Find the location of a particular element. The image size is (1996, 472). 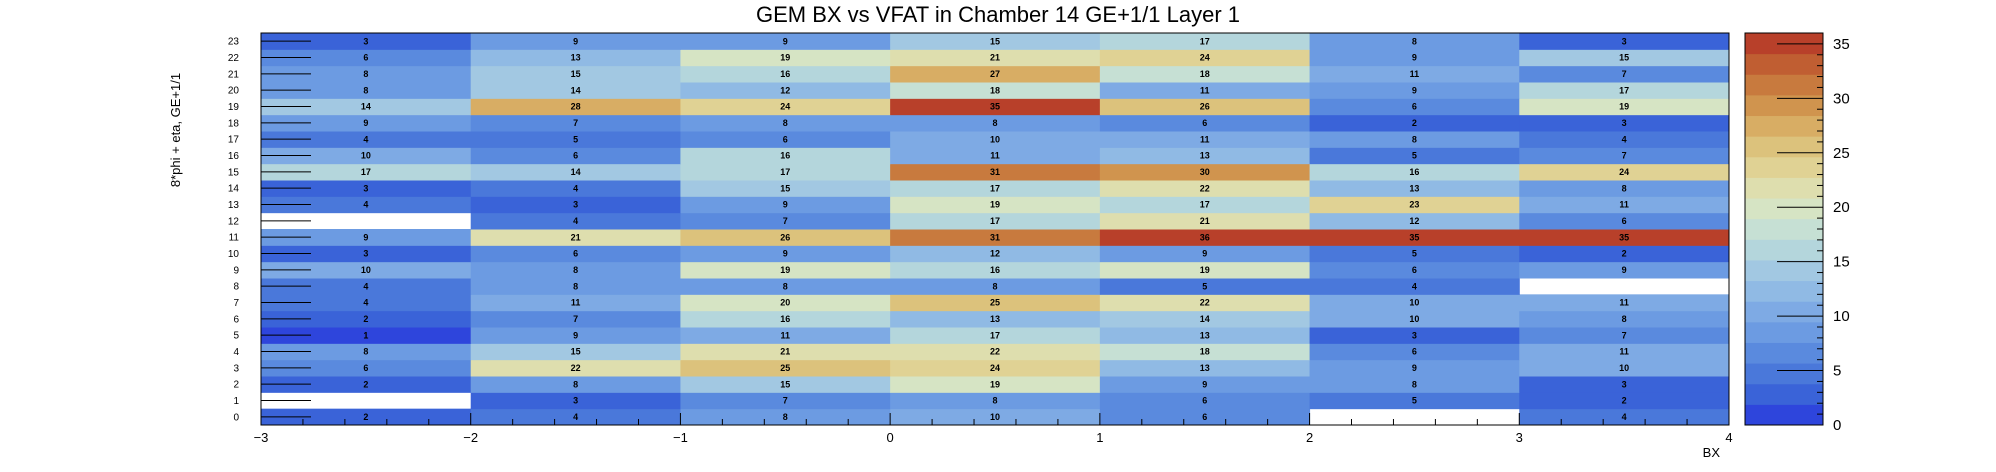

y-tick-label: 0 is located at coordinates (236, 417).